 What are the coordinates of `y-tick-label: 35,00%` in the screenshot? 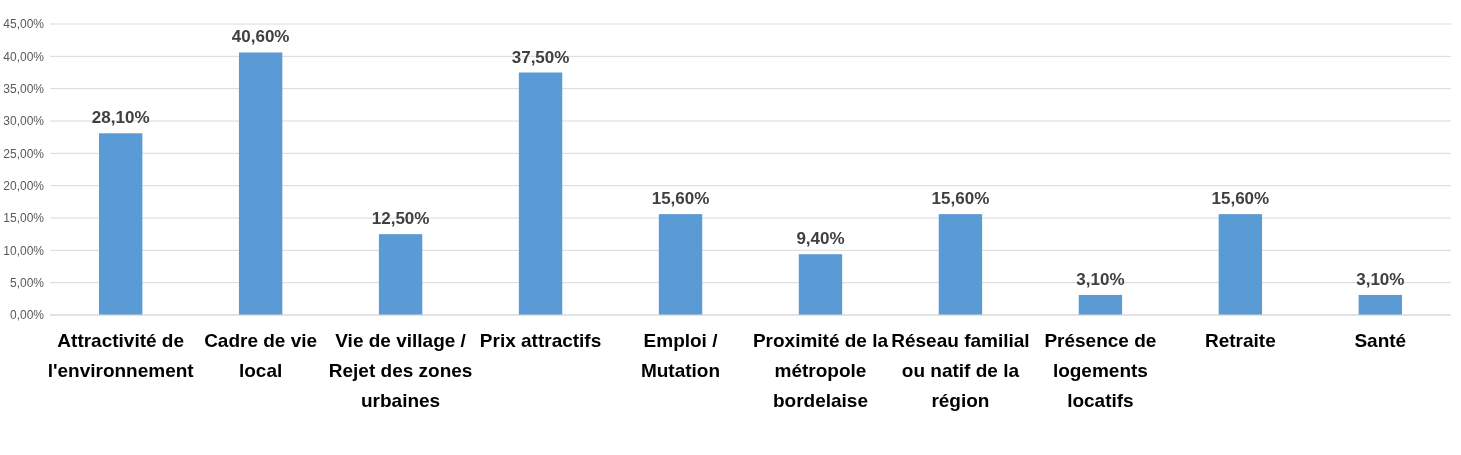 It's located at (24, 88).